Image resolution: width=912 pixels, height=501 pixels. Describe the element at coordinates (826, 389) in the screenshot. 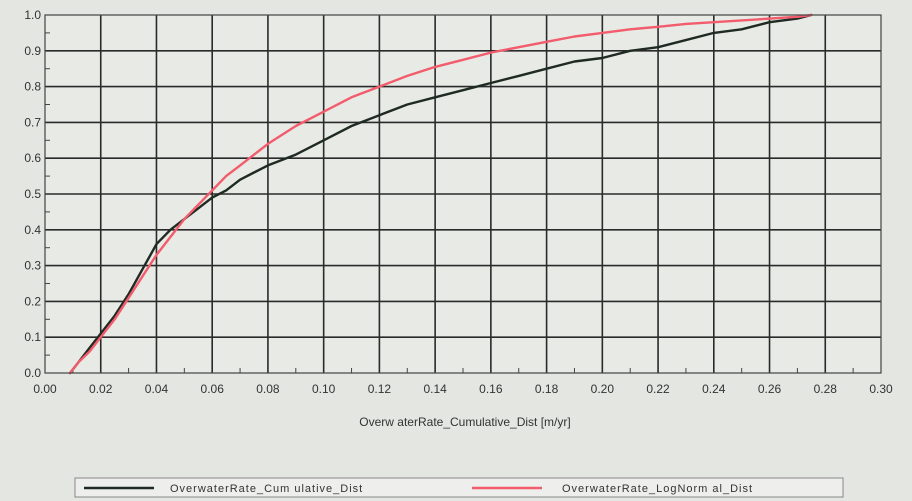

I see `x-tick-label: 0.28` at that location.